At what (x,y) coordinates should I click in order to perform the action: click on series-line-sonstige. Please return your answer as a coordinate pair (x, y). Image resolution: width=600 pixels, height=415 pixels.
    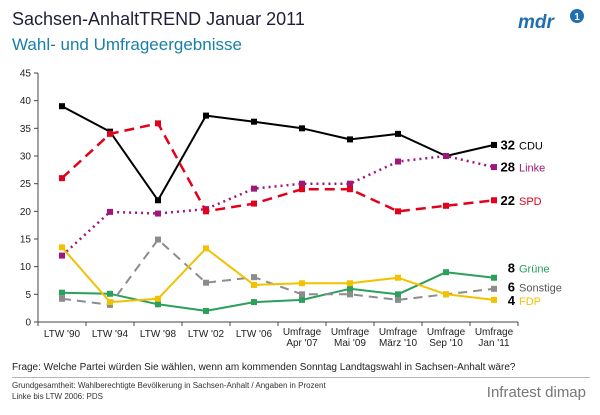
    Looking at the image, I should click on (278, 272).